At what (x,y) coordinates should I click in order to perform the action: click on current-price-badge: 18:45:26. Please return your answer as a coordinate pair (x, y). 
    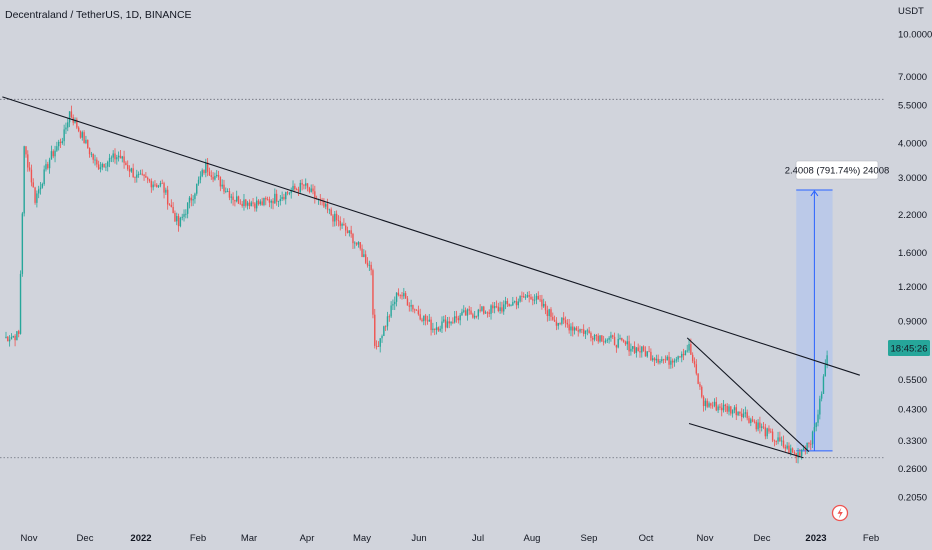
    Looking at the image, I should click on (909, 348).